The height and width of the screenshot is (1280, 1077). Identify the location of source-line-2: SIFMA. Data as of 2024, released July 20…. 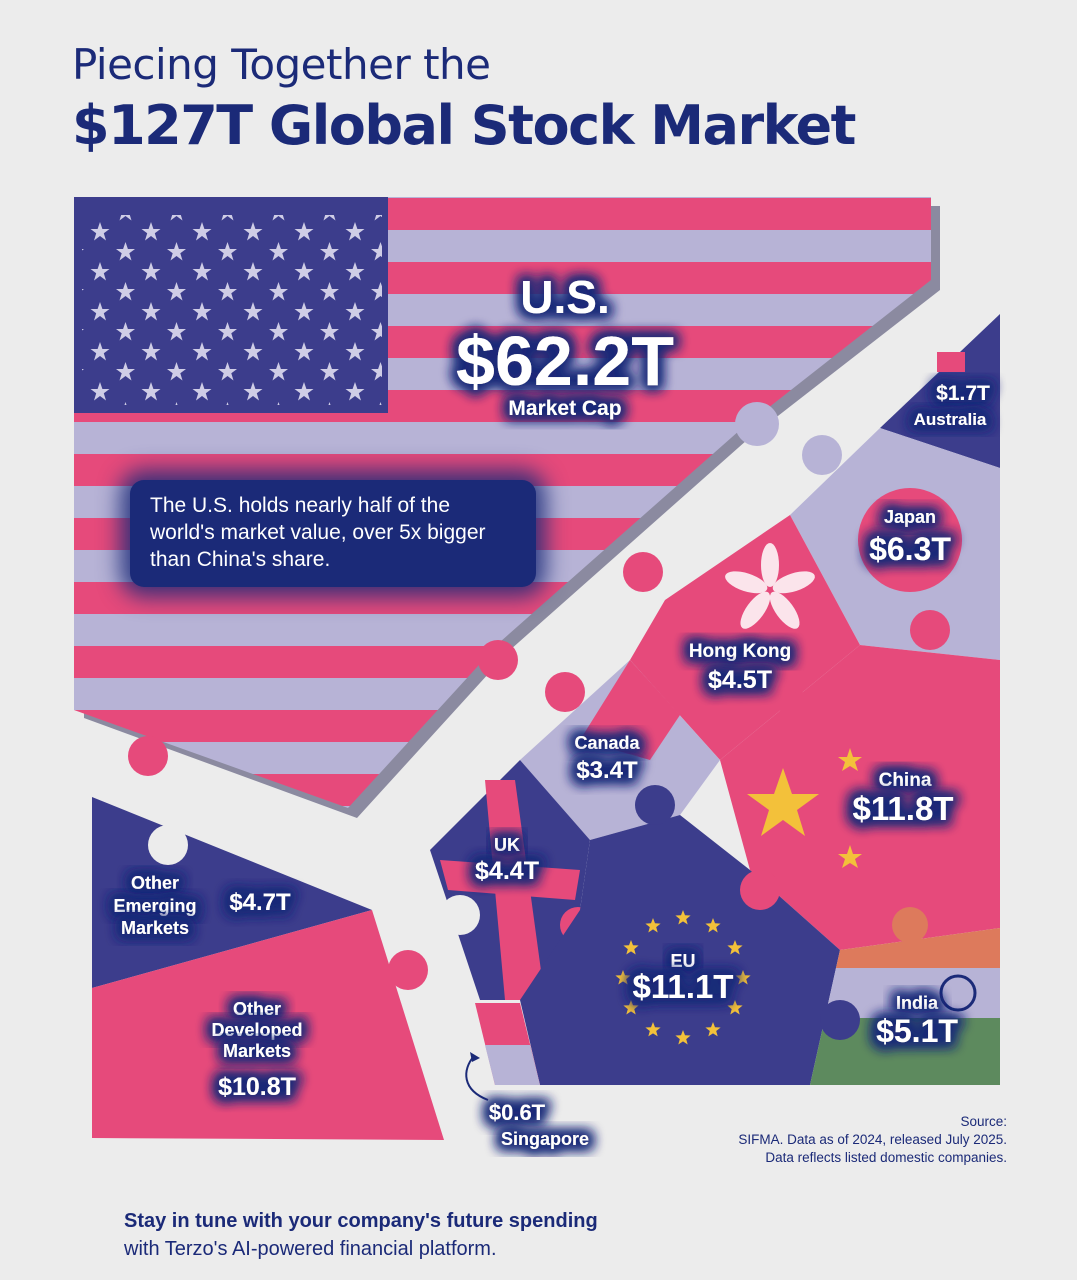
(872, 1139).